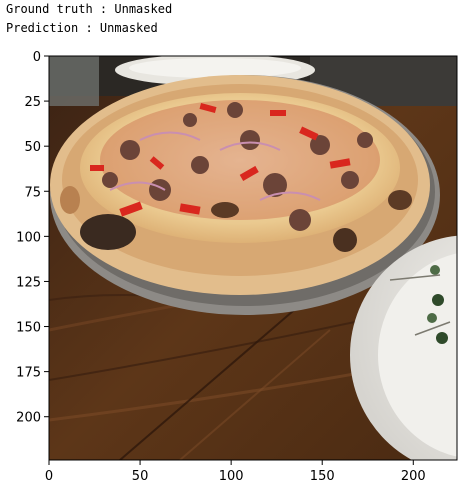  I want to click on y-axis: 0 25 50 75 100 125 150 175 200, so click(32, 238).